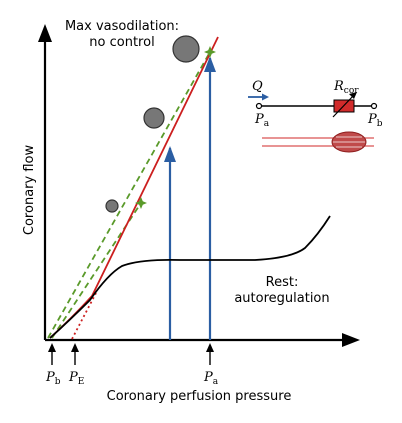 This screenshot has height=423, width=402. What do you see at coordinates (52, 347) in the screenshot?
I see `pb-marker-arrowhead` at bounding box center [52, 347].